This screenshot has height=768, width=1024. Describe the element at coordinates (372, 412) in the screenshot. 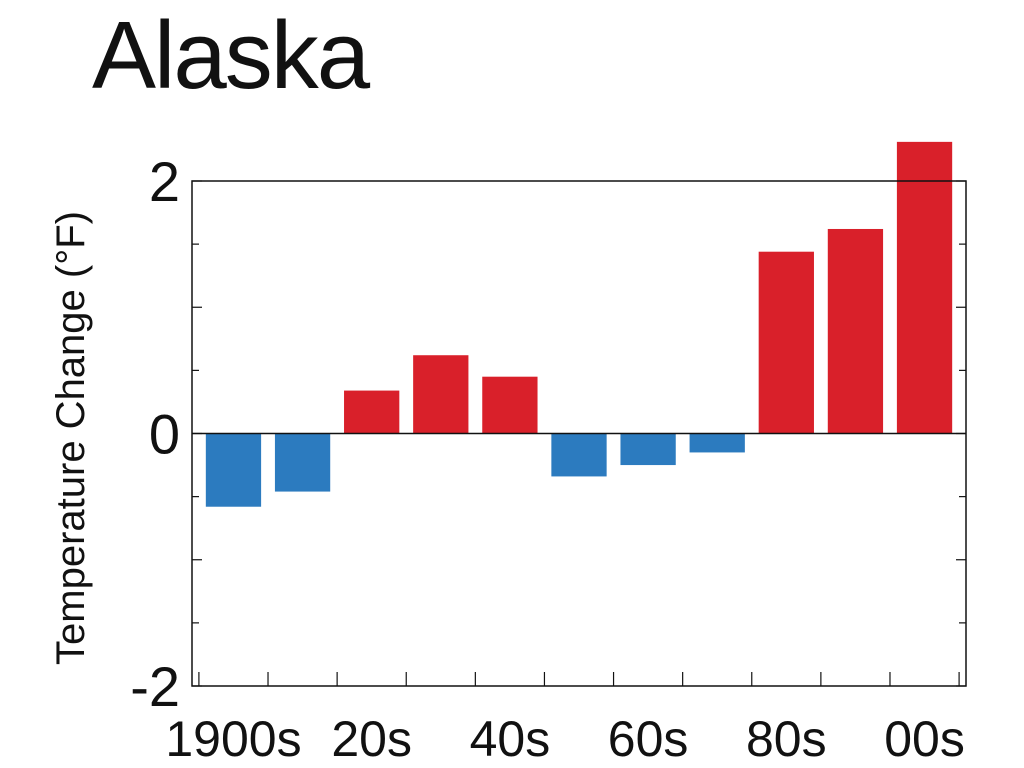

I see `bar-1920s` at that location.